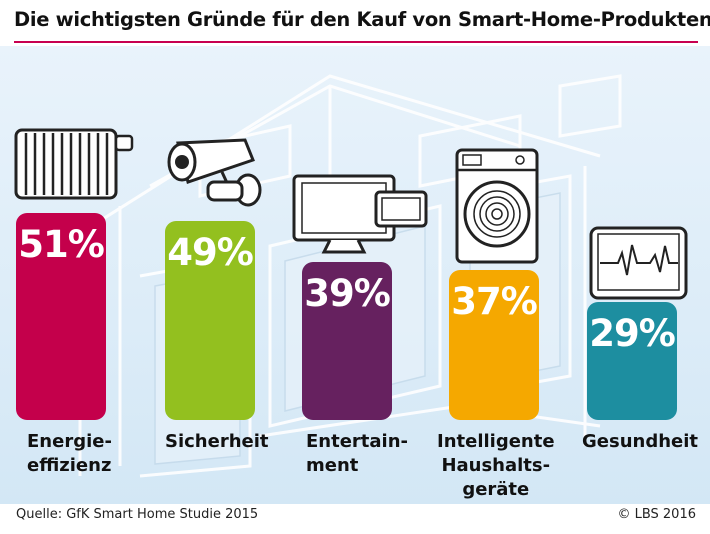 This screenshot has width=710, height=534. What do you see at coordinates (640, 441) in the screenshot?
I see `category-label-gesundheit: Gesundheit` at bounding box center [640, 441].